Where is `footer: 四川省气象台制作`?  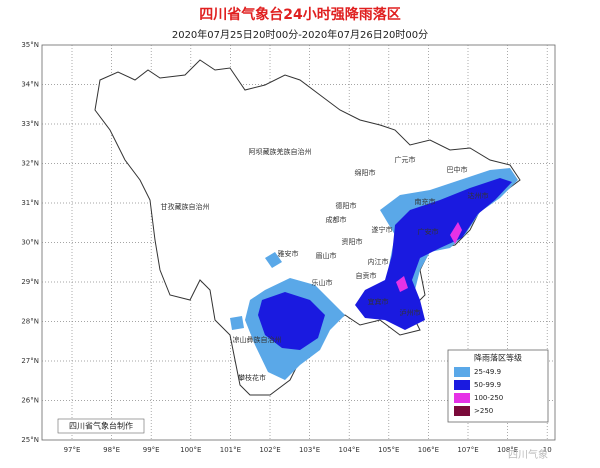
footer: 四川省气象台制作 is located at coordinates (101, 426).